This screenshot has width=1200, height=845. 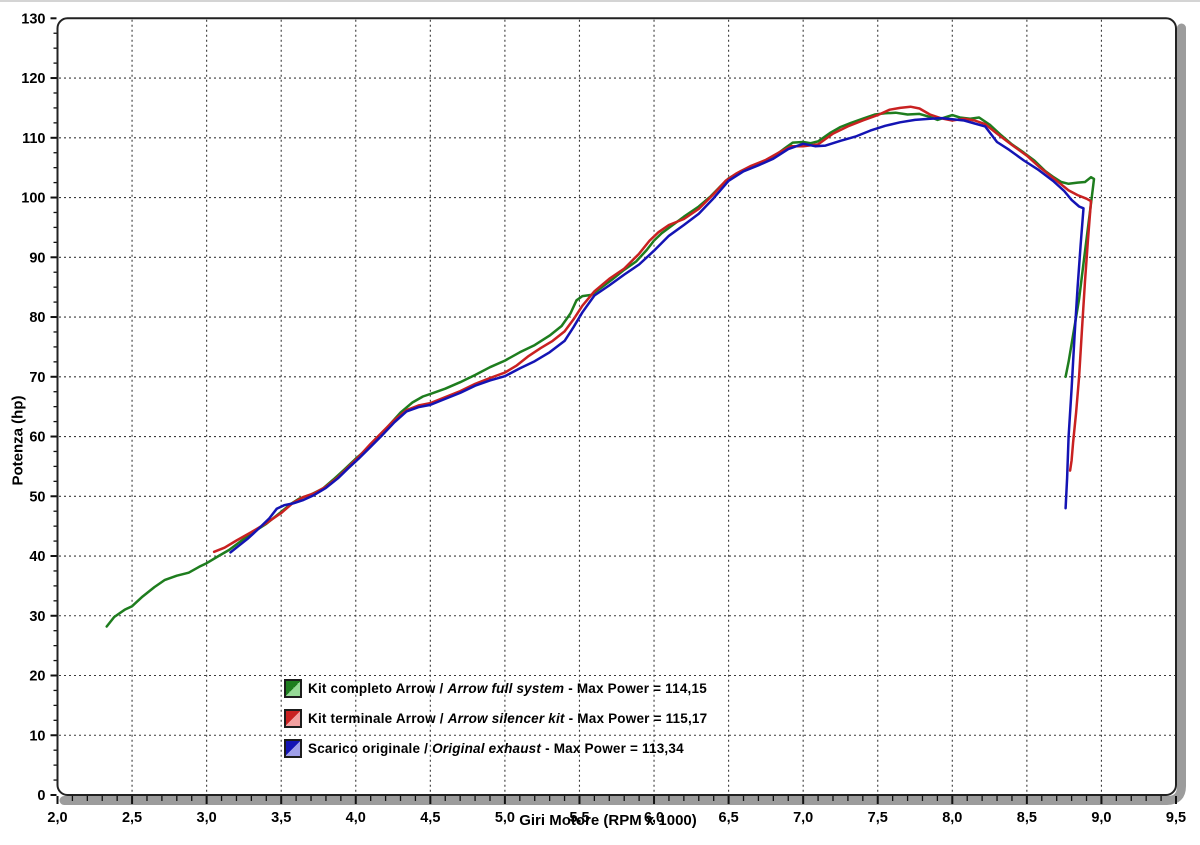 I want to click on svg-text: 80, so click(x=37, y=318).